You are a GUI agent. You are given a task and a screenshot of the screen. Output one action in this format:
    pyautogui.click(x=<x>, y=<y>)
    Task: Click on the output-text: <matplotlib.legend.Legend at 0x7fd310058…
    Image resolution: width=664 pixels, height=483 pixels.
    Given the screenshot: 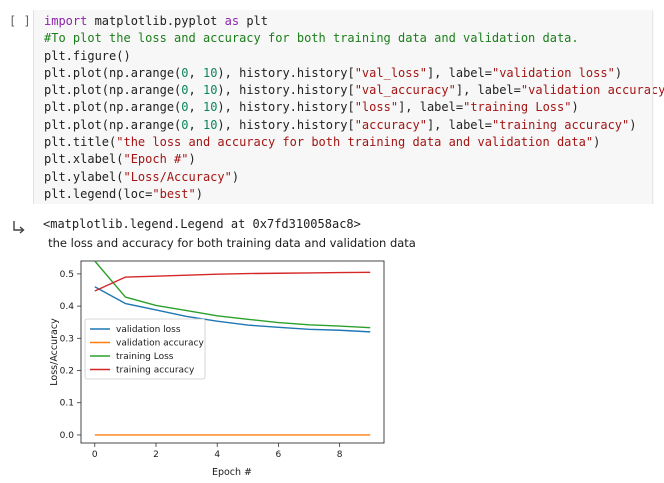 What is the action you would take?
    pyautogui.click(x=202, y=224)
    